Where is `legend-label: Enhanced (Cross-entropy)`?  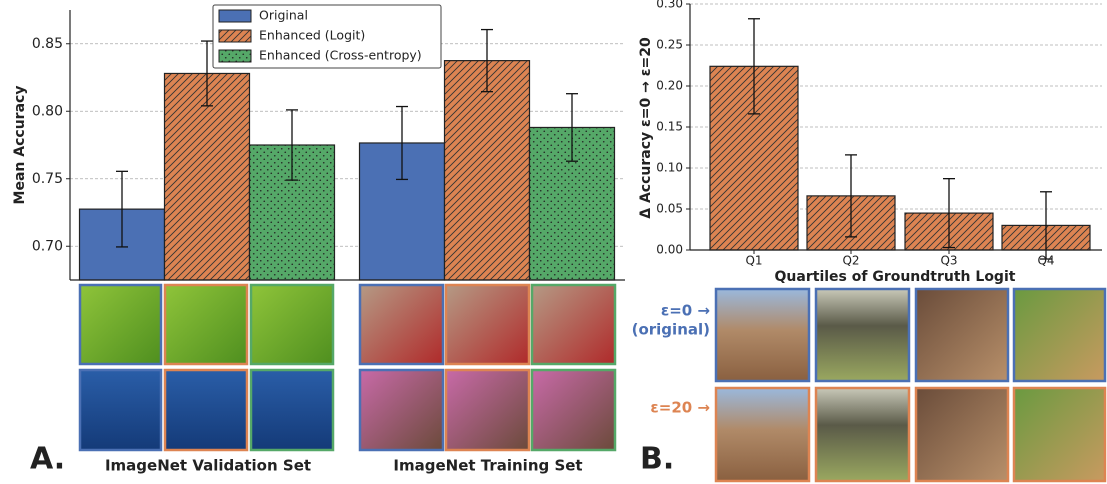 legend-label: Enhanced (Cross-entropy) is located at coordinates (340, 55).